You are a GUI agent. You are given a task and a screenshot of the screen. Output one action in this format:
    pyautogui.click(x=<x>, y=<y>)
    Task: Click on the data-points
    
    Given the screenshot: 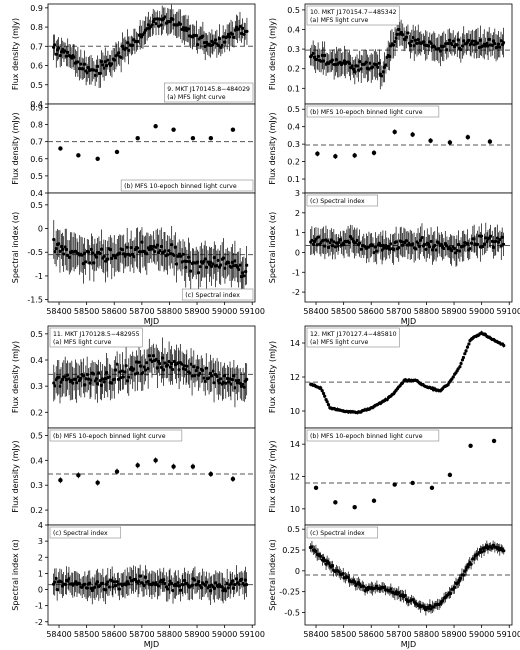 What is the action you would take?
    pyautogui.click(x=150, y=584)
    